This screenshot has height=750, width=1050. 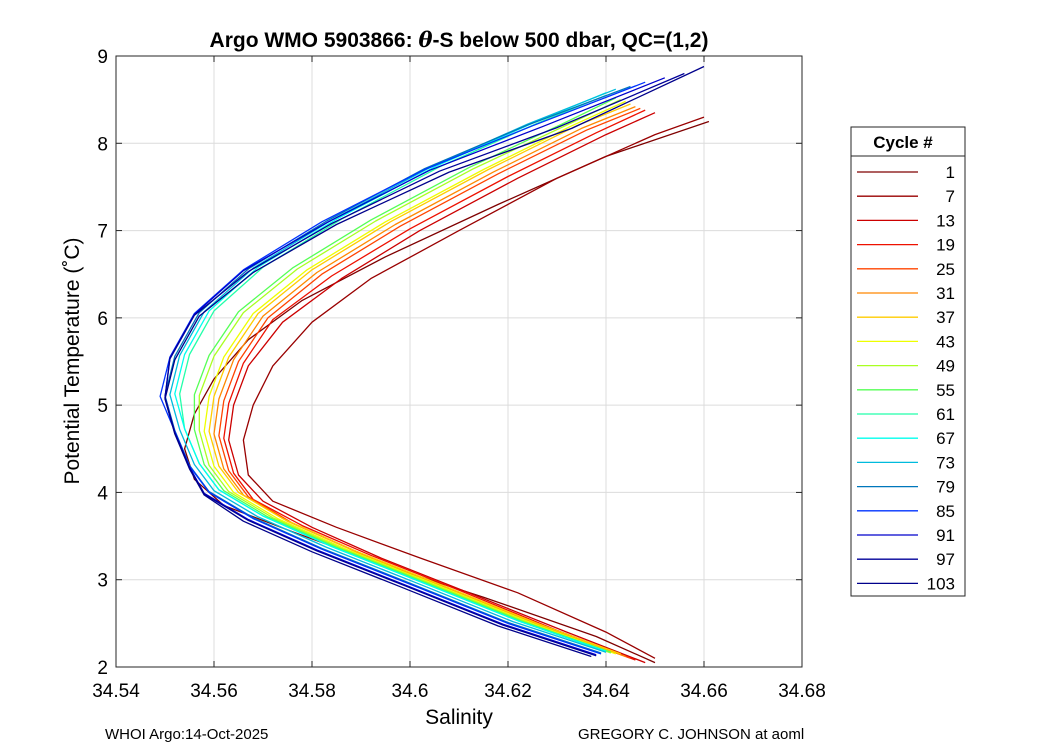 What do you see at coordinates (187, 734) in the screenshot?
I see `footer-left-credit: WHOI Argo:14-Oct-2025` at bounding box center [187, 734].